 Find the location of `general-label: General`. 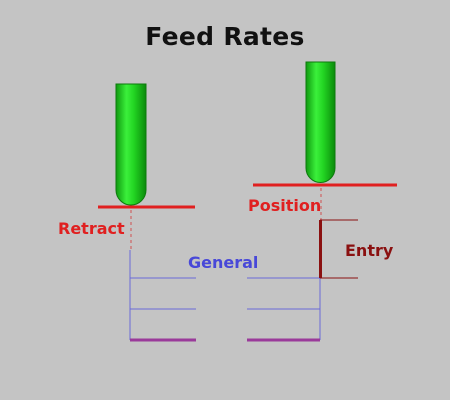

general-label: General is located at coordinates (223, 262).